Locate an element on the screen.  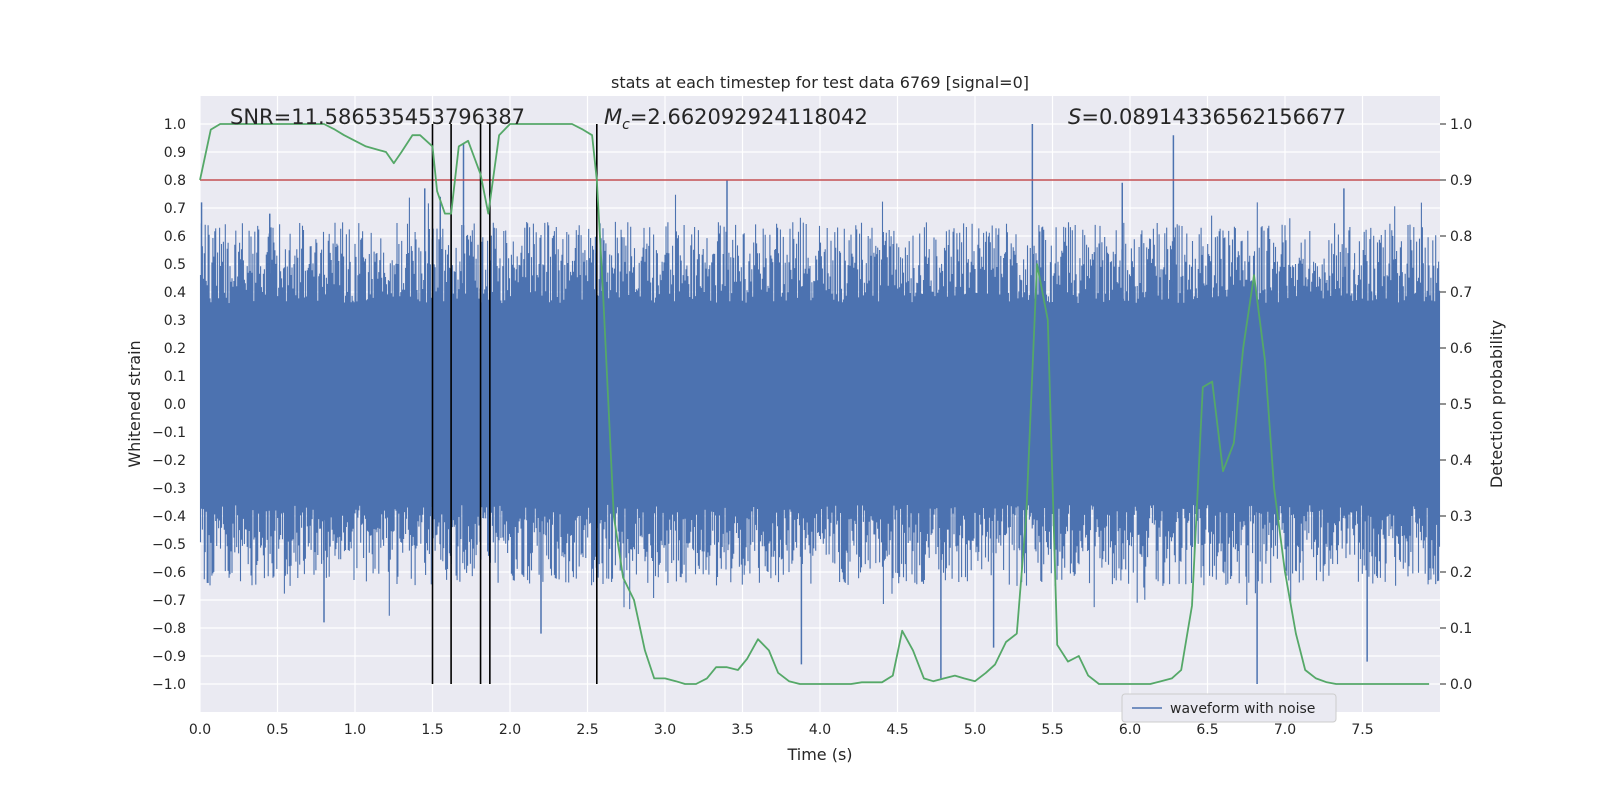
y2-tick-label: 0.9 is located at coordinates (1461, 181).